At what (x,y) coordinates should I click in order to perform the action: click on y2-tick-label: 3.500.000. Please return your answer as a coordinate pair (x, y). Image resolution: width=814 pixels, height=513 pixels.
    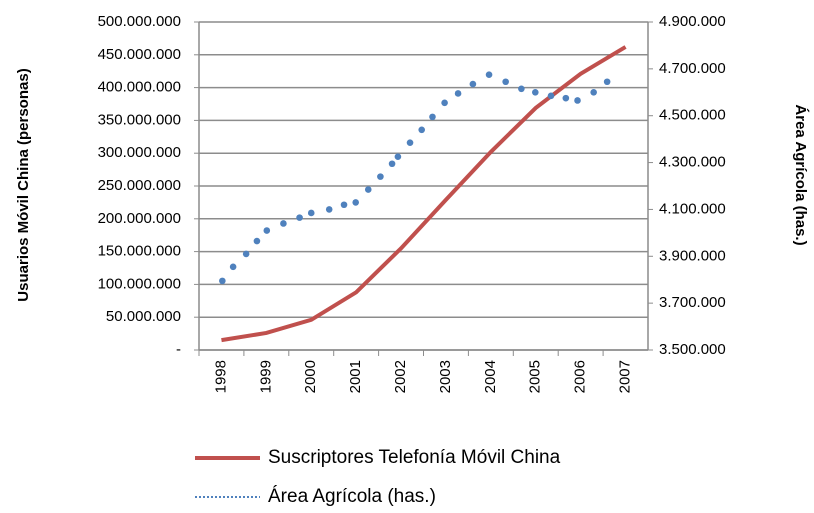
    Looking at the image, I should click on (692, 349).